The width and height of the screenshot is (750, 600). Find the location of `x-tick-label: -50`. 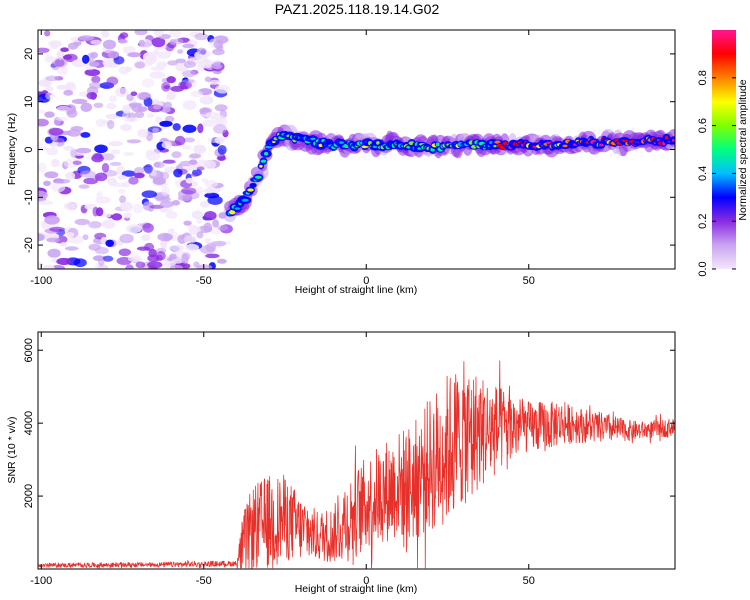

x-tick-label: -50 is located at coordinates (204, 581).